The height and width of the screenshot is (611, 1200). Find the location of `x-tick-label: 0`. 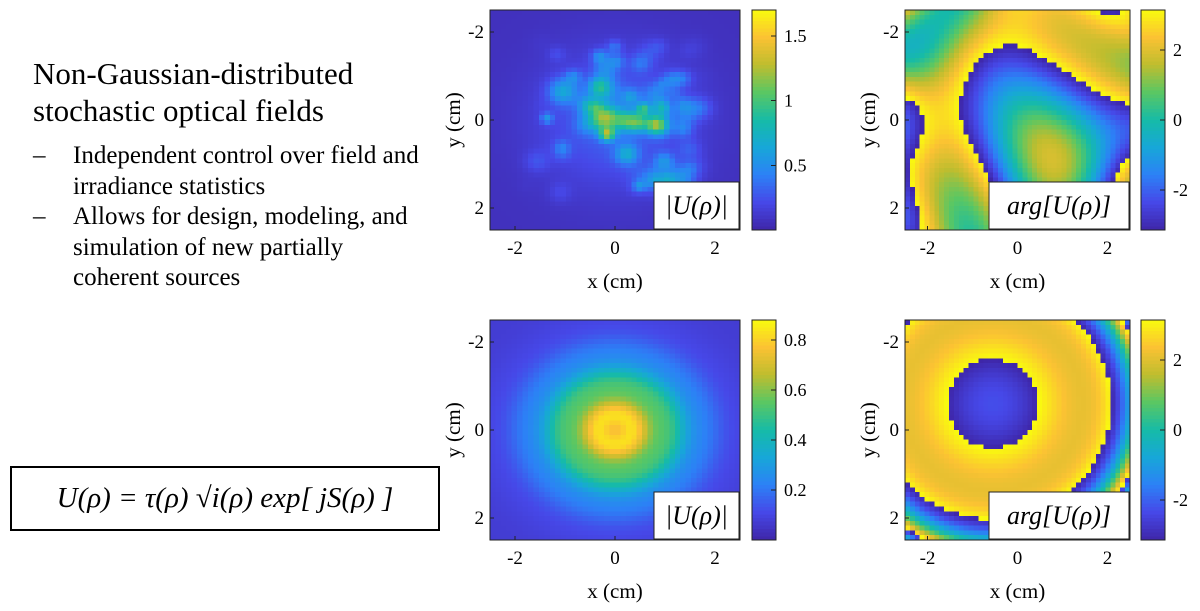

x-tick-label: 0 is located at coordinates (1018, 248).